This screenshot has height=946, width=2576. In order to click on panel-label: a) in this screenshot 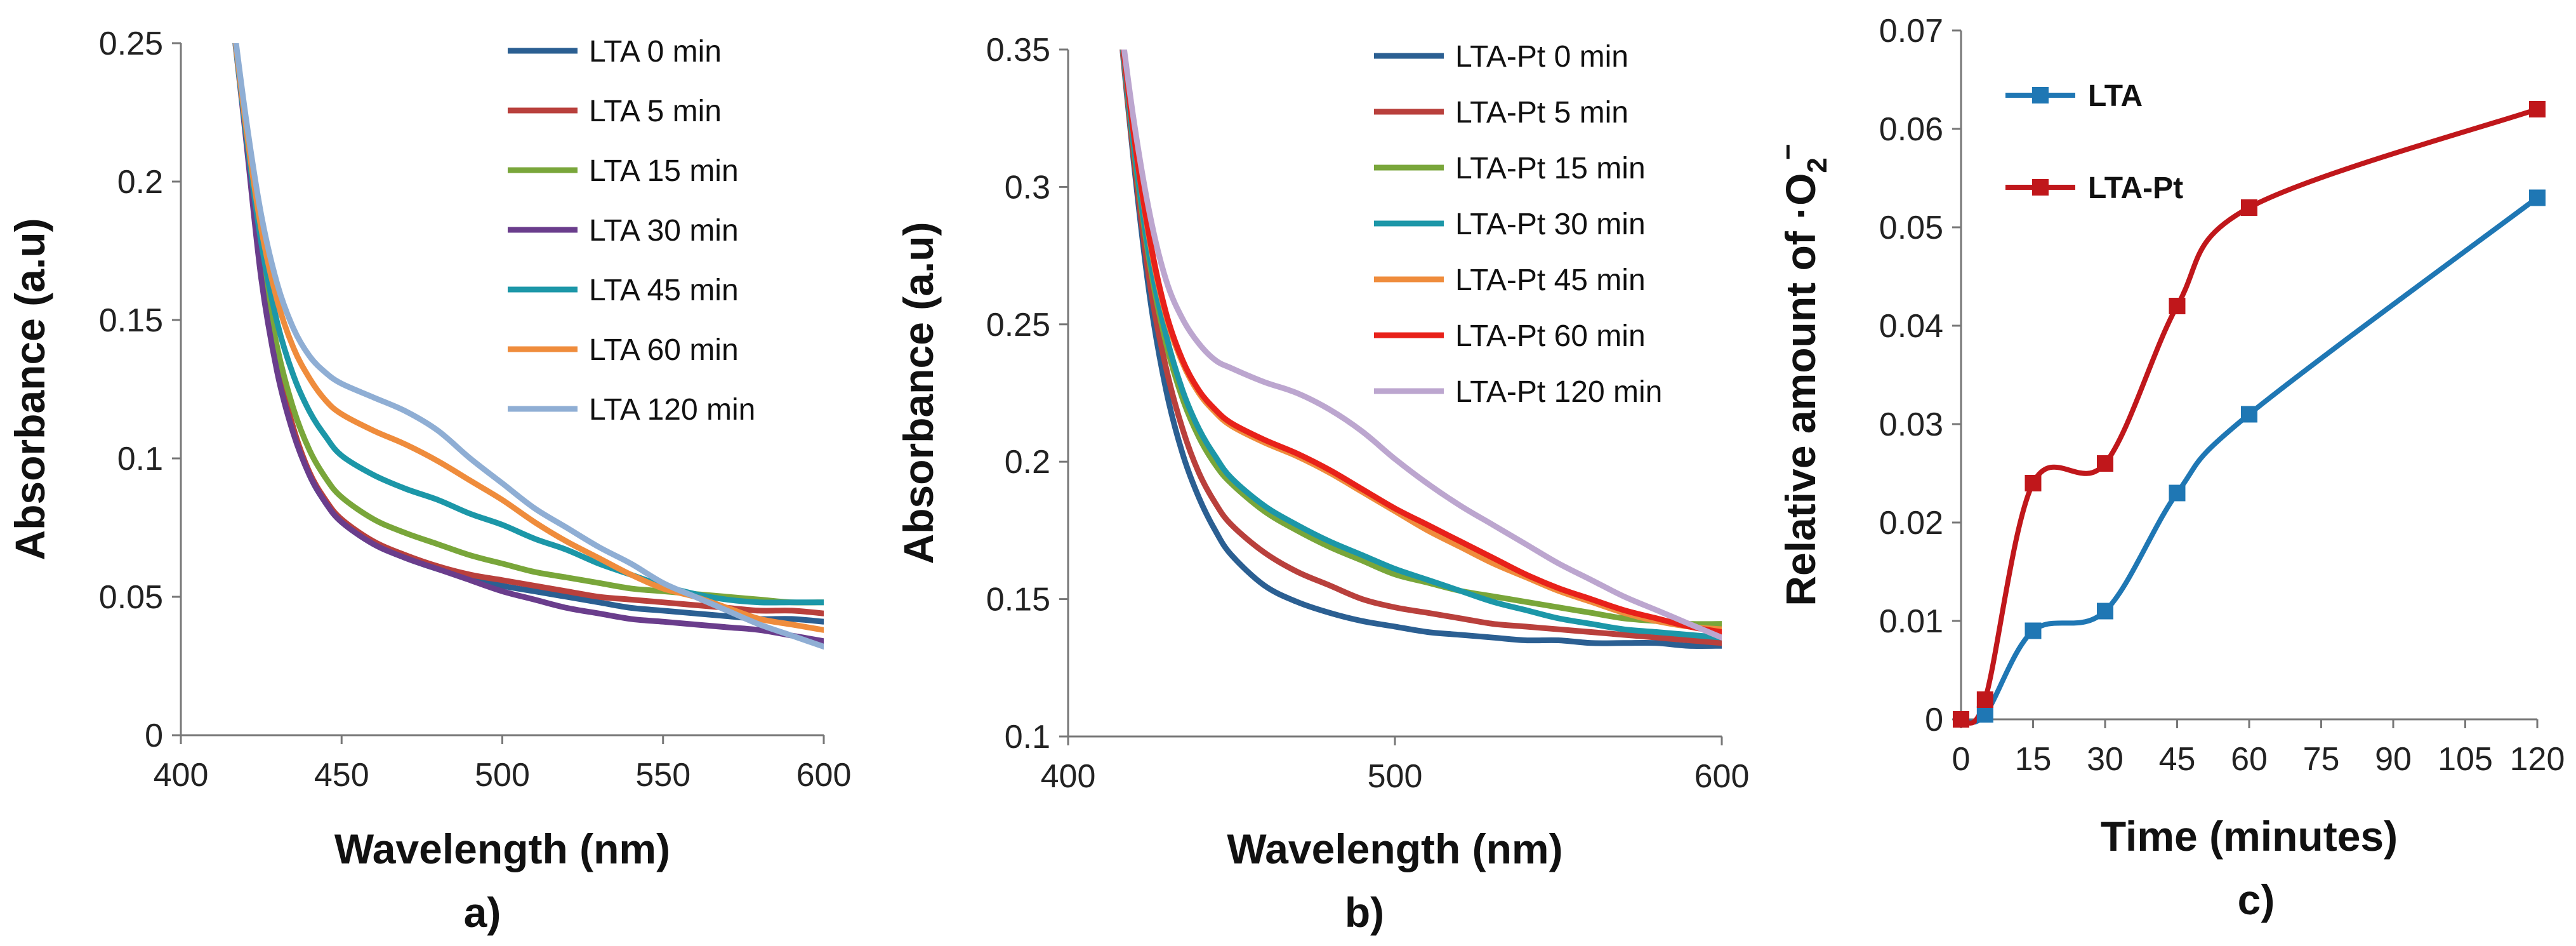, I will do `click(482, 912)`.